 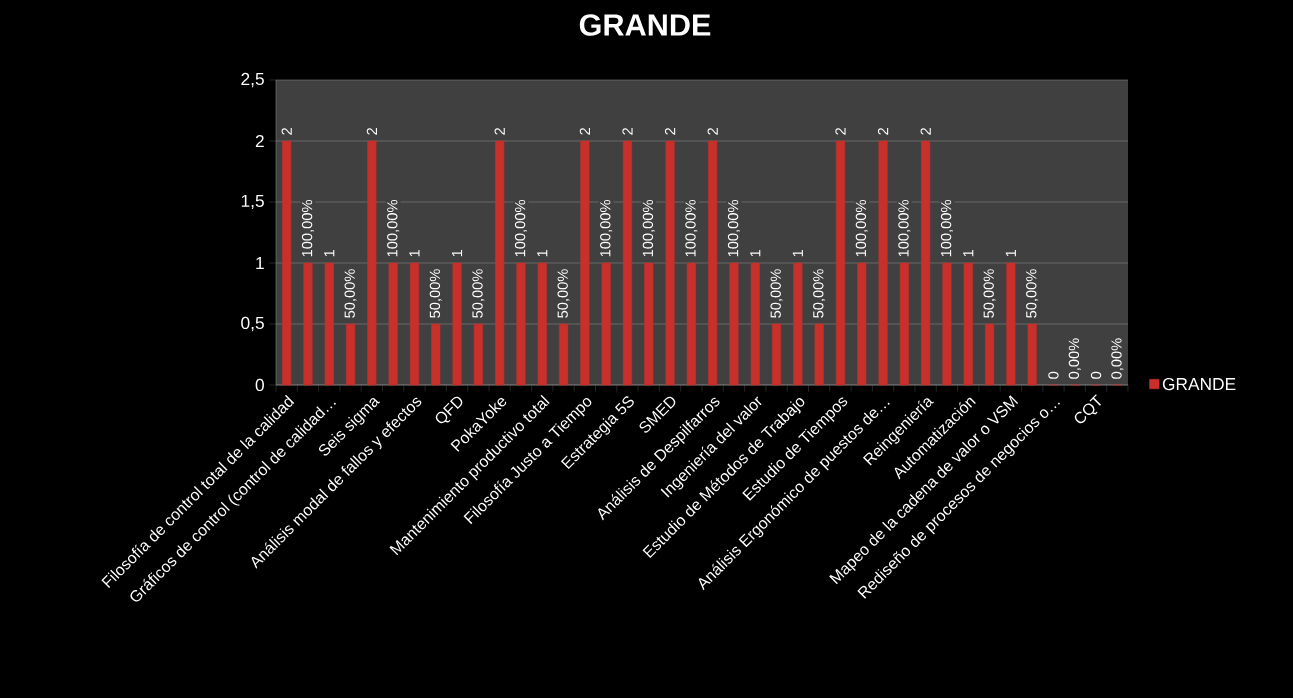 What do you see at coordinates (645, 25) in the screenshot?
I see `chart-title: GRANDE` at bounding box center [645, 25].